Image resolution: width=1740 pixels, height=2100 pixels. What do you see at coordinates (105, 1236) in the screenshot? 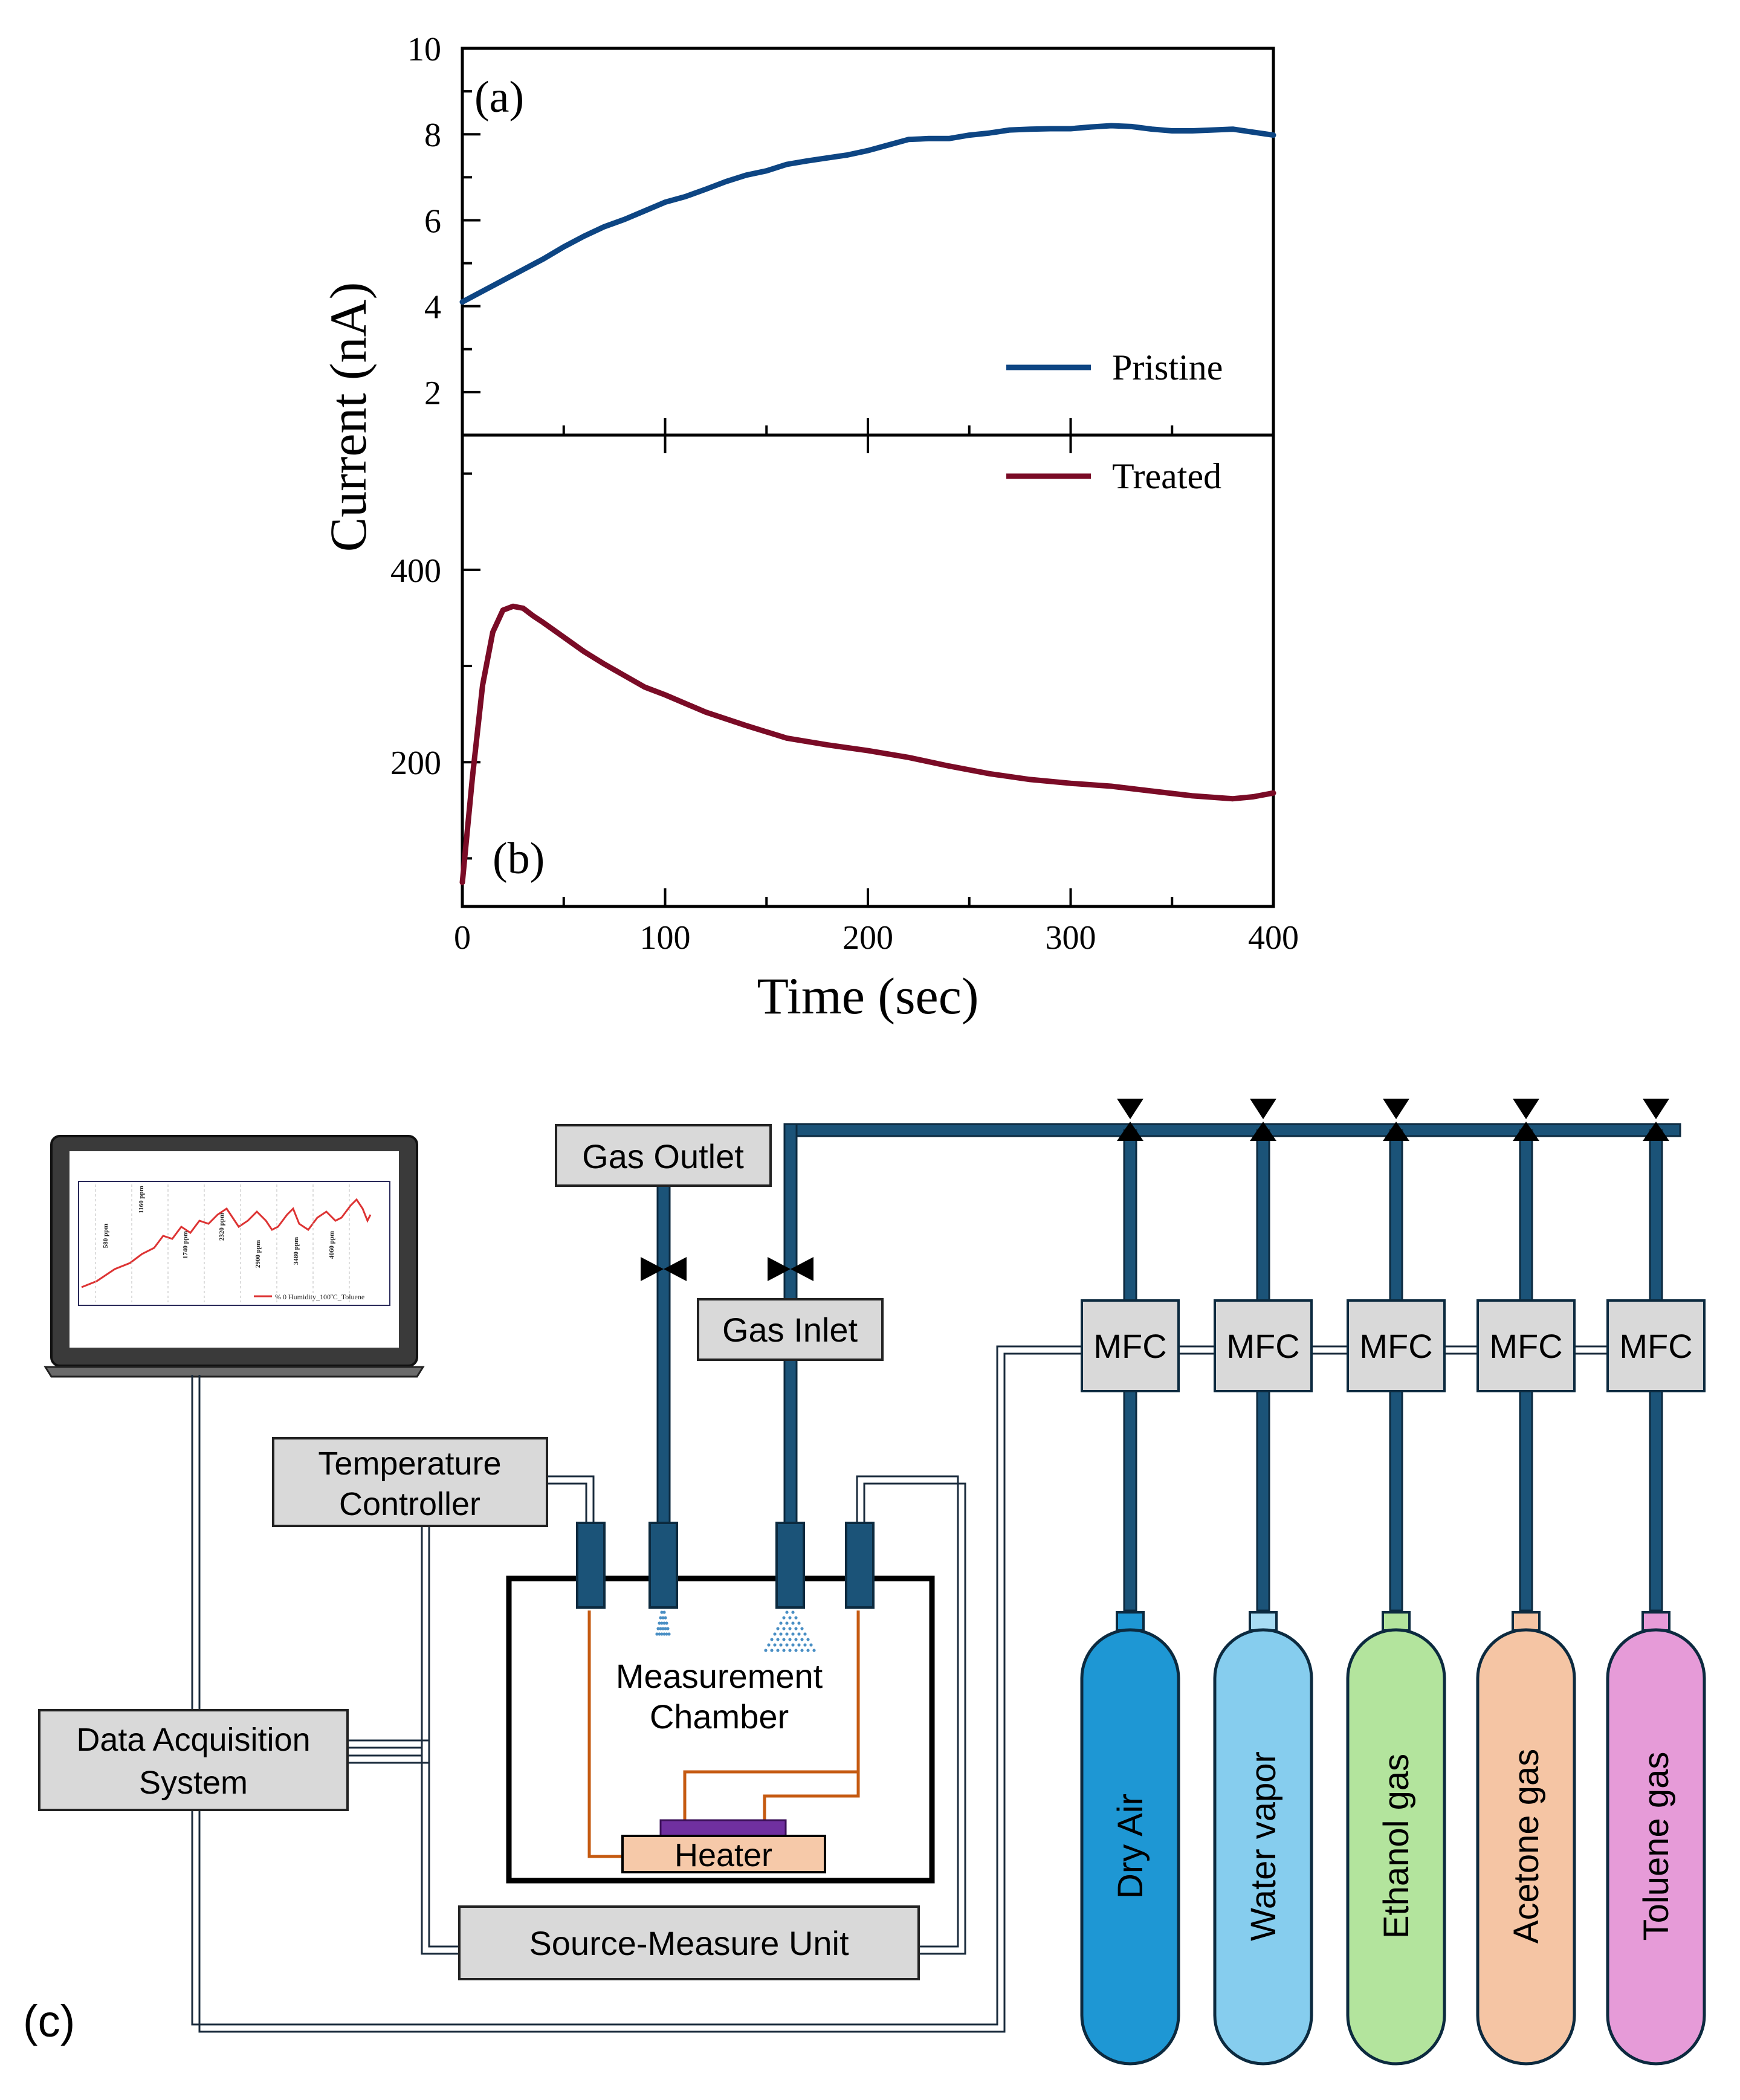
I see `screen-concentration-label: 580 ppm` at bounding box center [105, 1236].